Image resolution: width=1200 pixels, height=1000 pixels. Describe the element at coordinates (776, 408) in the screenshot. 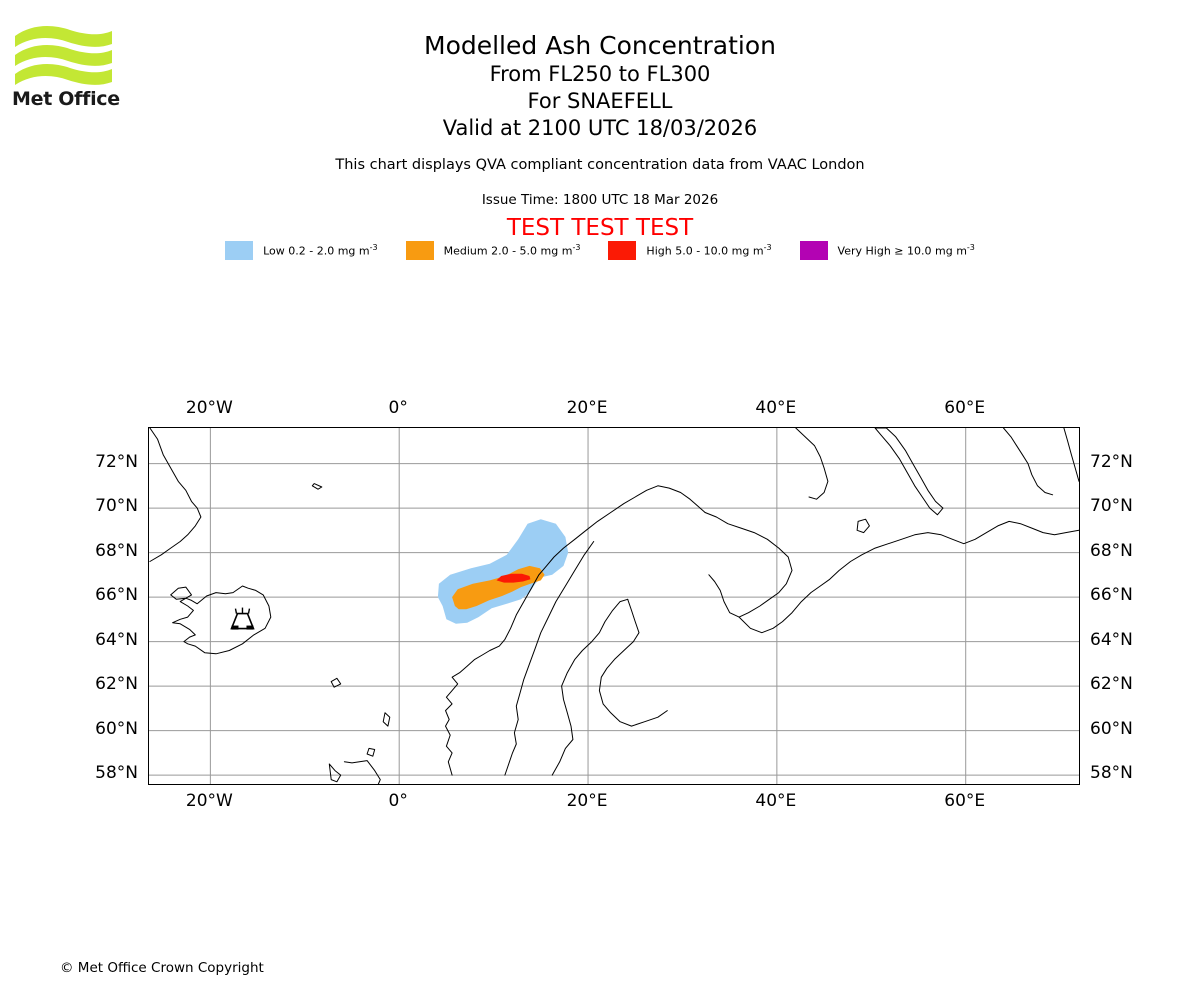

I see `lon-tick-top: 40°E` at that location.